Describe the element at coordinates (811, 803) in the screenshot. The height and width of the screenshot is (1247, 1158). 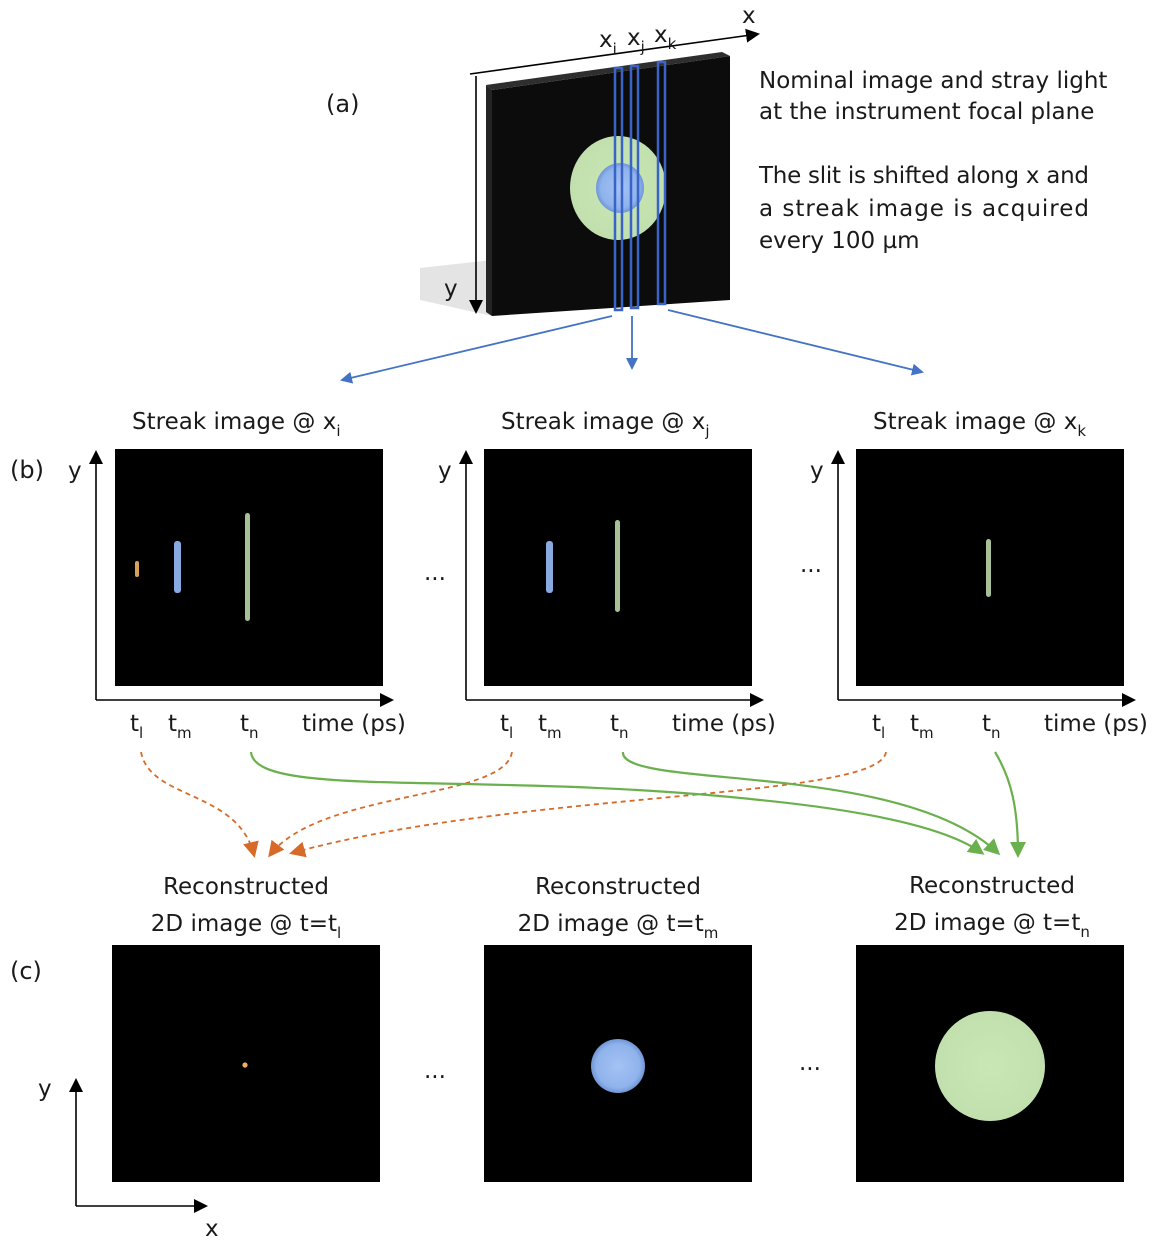
I see `green-arrow-from-j` at that location.